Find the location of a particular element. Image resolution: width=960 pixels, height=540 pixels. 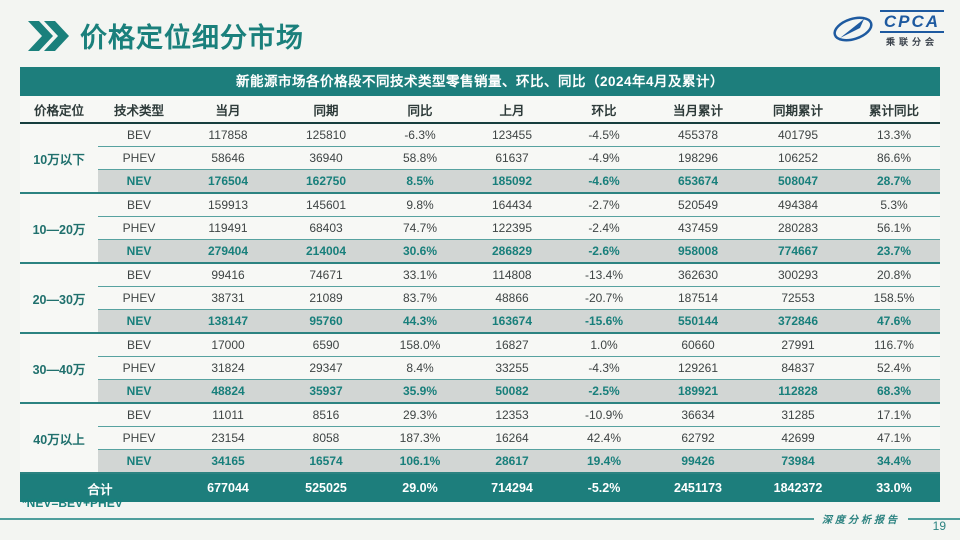

value-cell: 116.7% is located at coordinates (894, 345).